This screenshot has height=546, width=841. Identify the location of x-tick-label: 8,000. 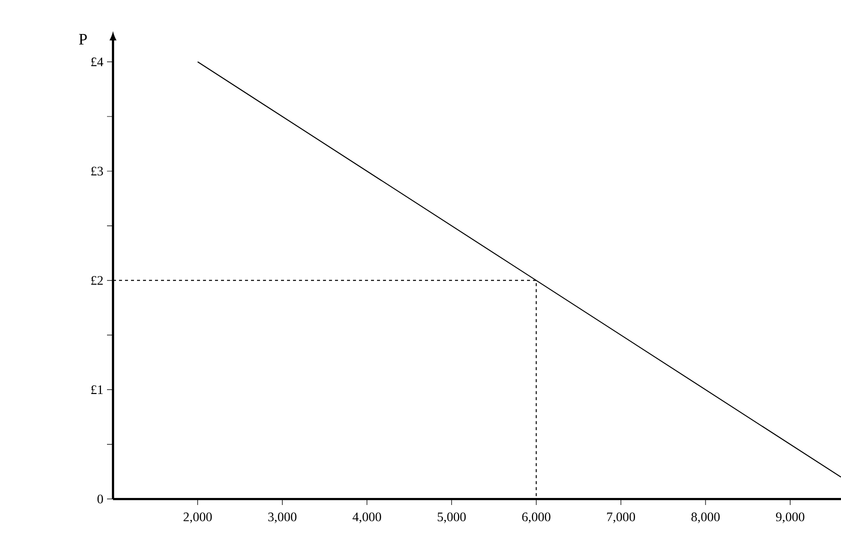
(705, 518).